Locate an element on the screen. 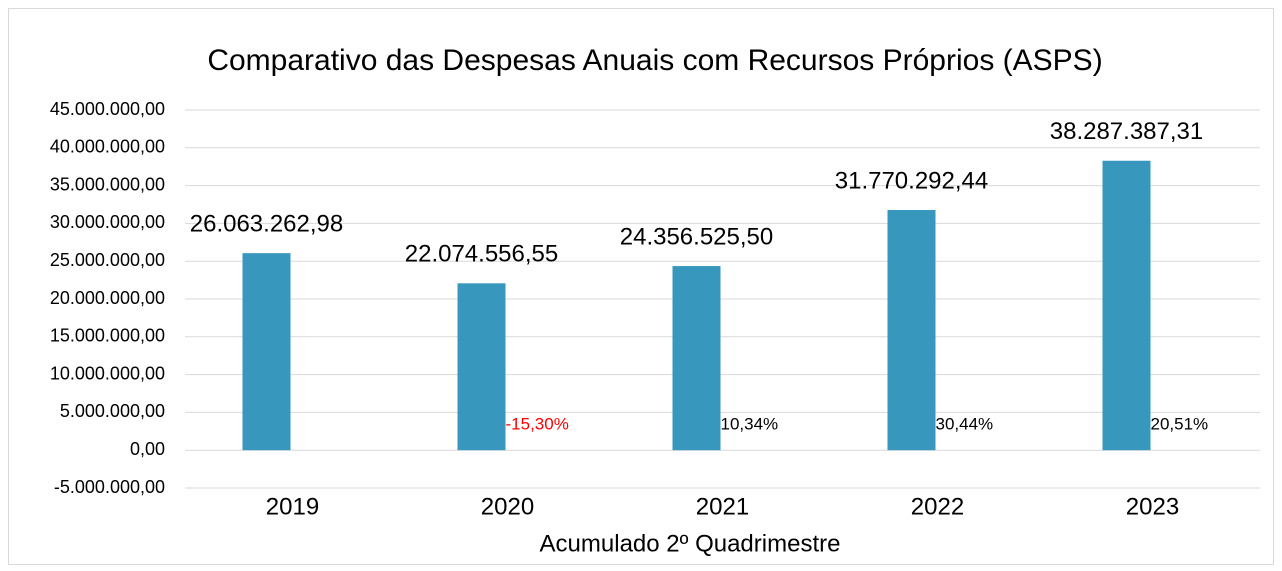  y-tick-label: -5.000.000,00 is located at coordinates (109, 487).